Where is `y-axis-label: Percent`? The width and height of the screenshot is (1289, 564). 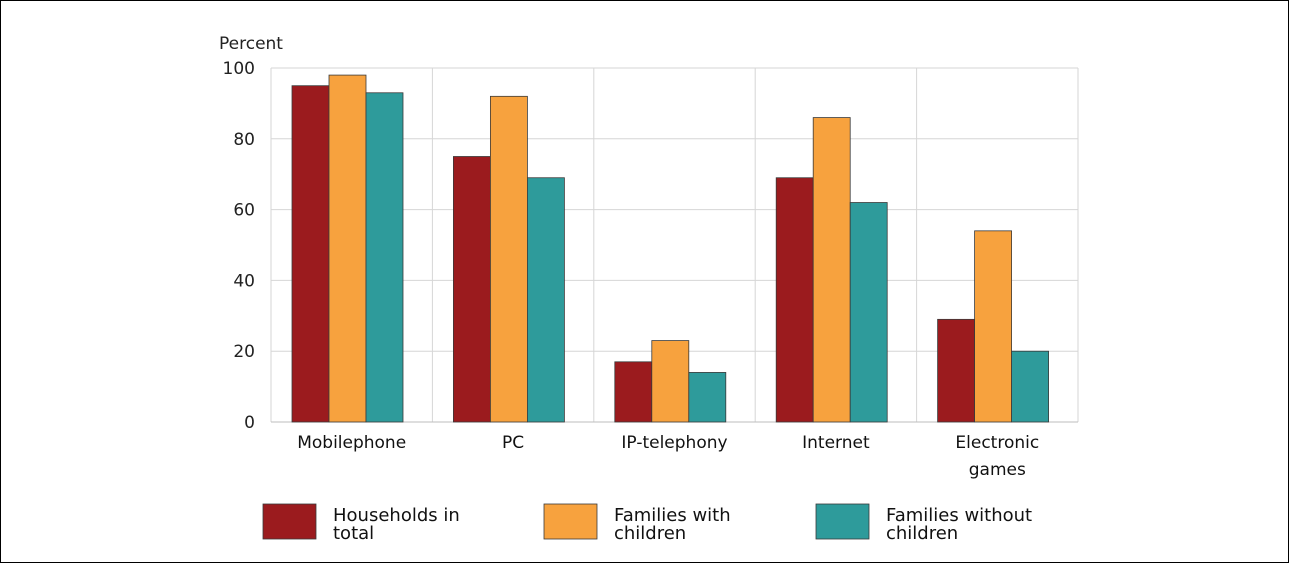
y-axis-label: Percent is located at coordinates (251, 44).